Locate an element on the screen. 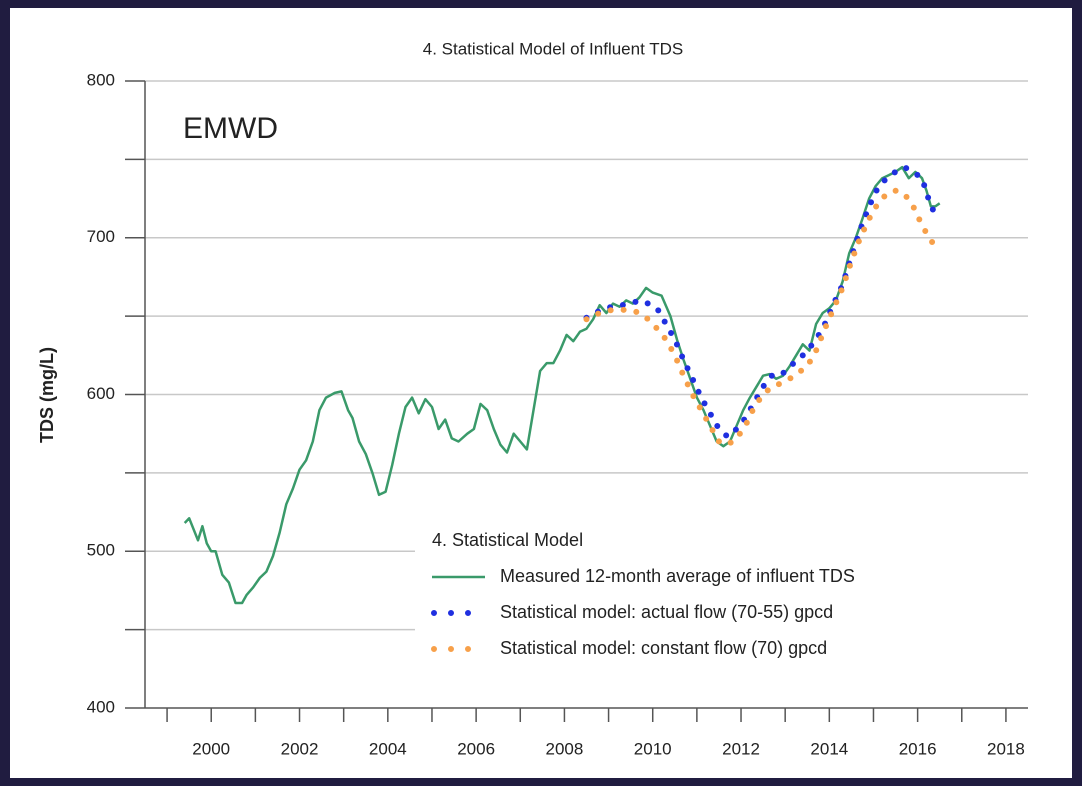  x-tick-label: 2008 is located at coordinates (565, 748).